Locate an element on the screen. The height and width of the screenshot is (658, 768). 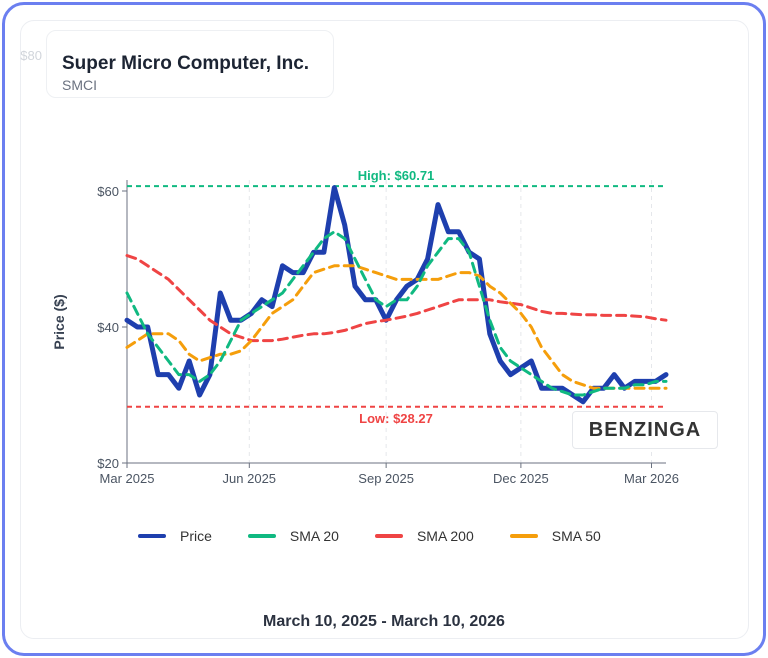
legend-item-sma20: SMA 20 is located at coordinates (293, 536).